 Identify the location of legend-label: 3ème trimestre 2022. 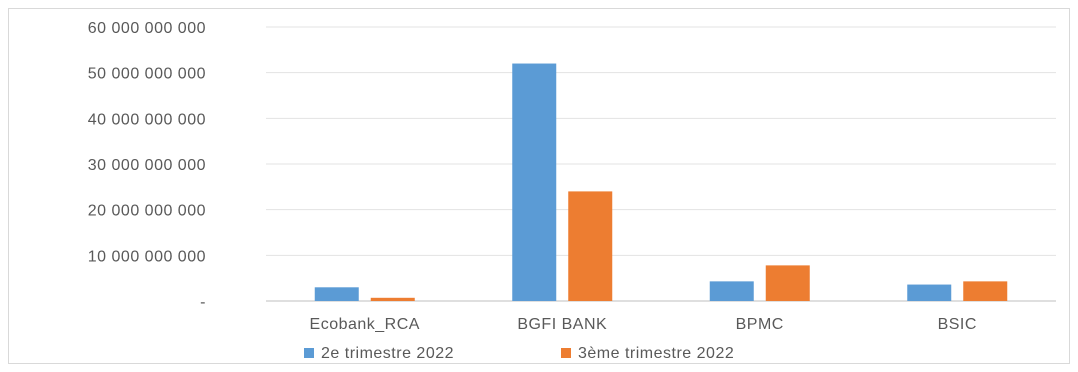
(656, 353).